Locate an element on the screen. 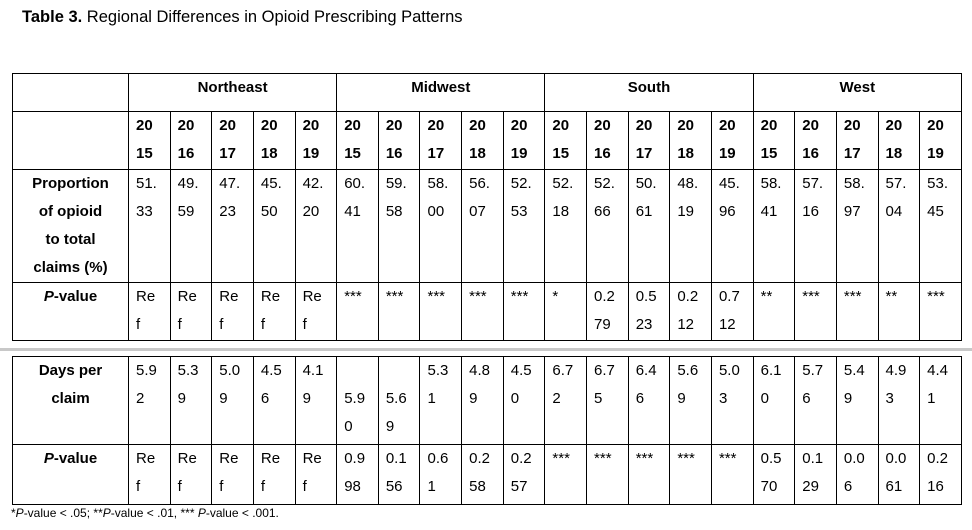 The image size is (972, 530). cell-days-per-claim-west-2016: 5.7 6 is located at coordinates (815, 400).